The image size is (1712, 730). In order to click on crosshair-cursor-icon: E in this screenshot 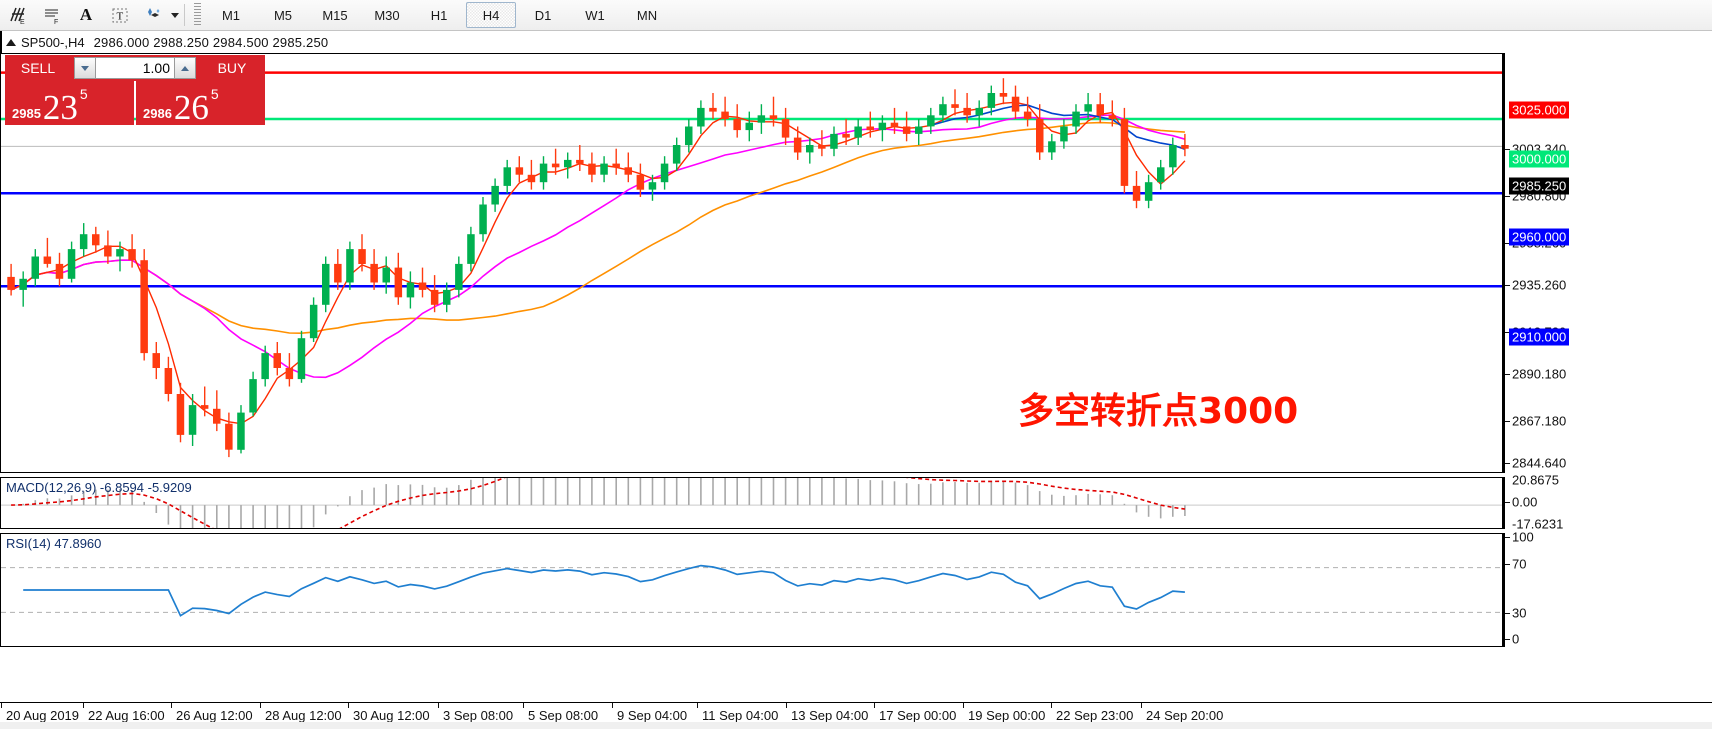, I will do `click(18, 15)`.